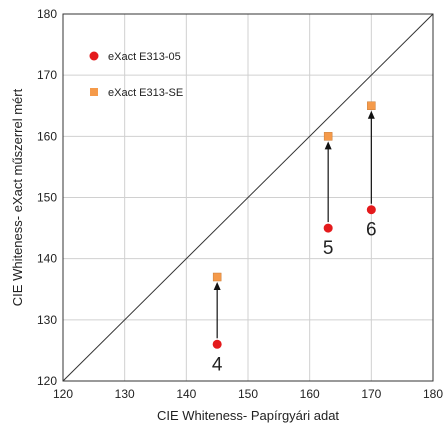  What do you see at coordinates (328, 248) in the screenshot?
I see `point-annotation: 5` at bounding box center [328, 248].